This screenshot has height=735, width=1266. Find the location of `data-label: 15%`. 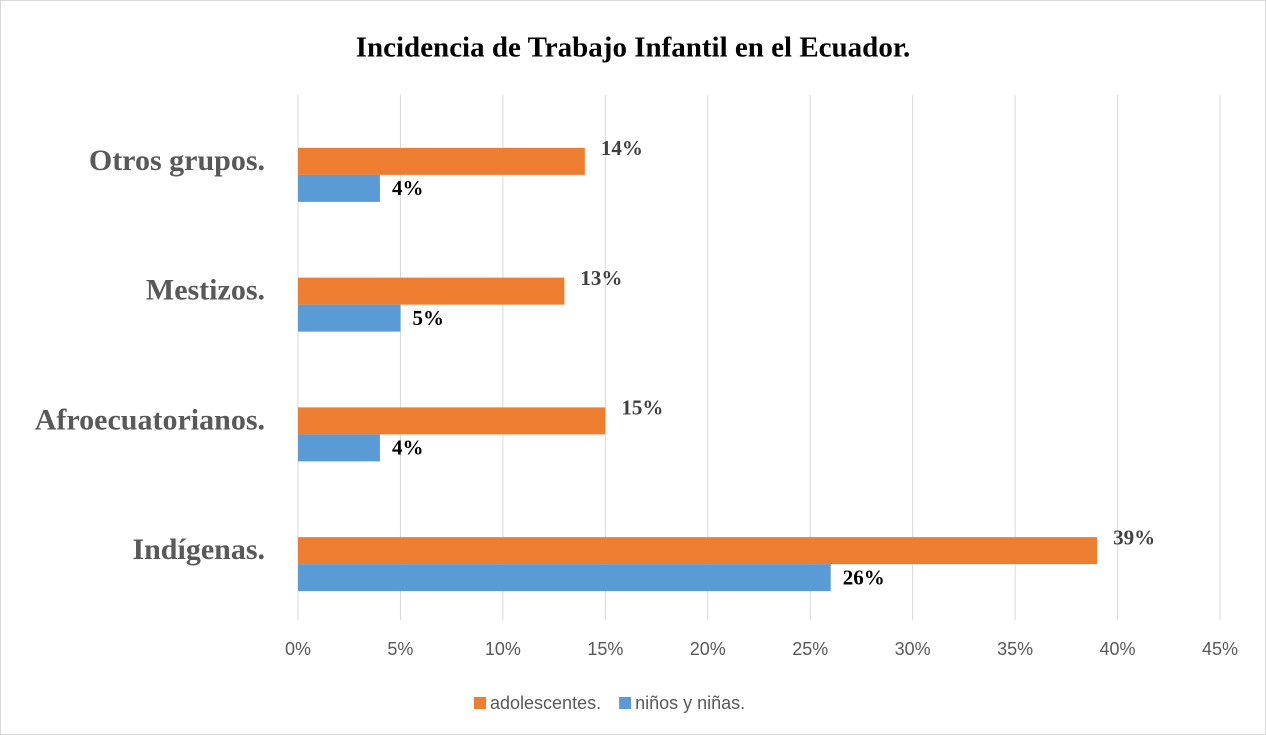

data-label: 15% is located at coordinates (642, 408).